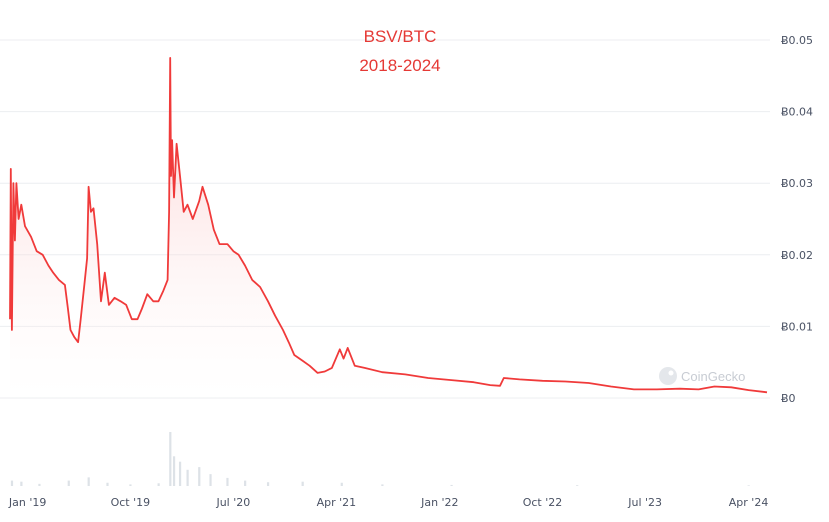 This screenshot has height=522, width=829. What do you see at coordinates (439, 502) in the screenshot?
I see `x-tick-label: Jan '22` at bounding box center [439, 502].